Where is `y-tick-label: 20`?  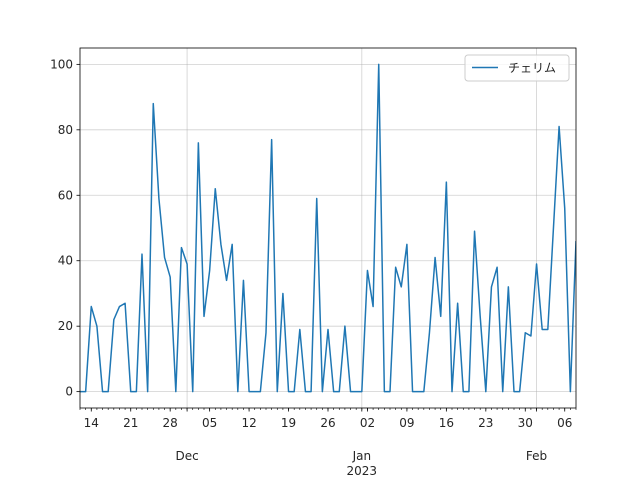
y-tick-label: 20 is located at coordinates (65, 326).